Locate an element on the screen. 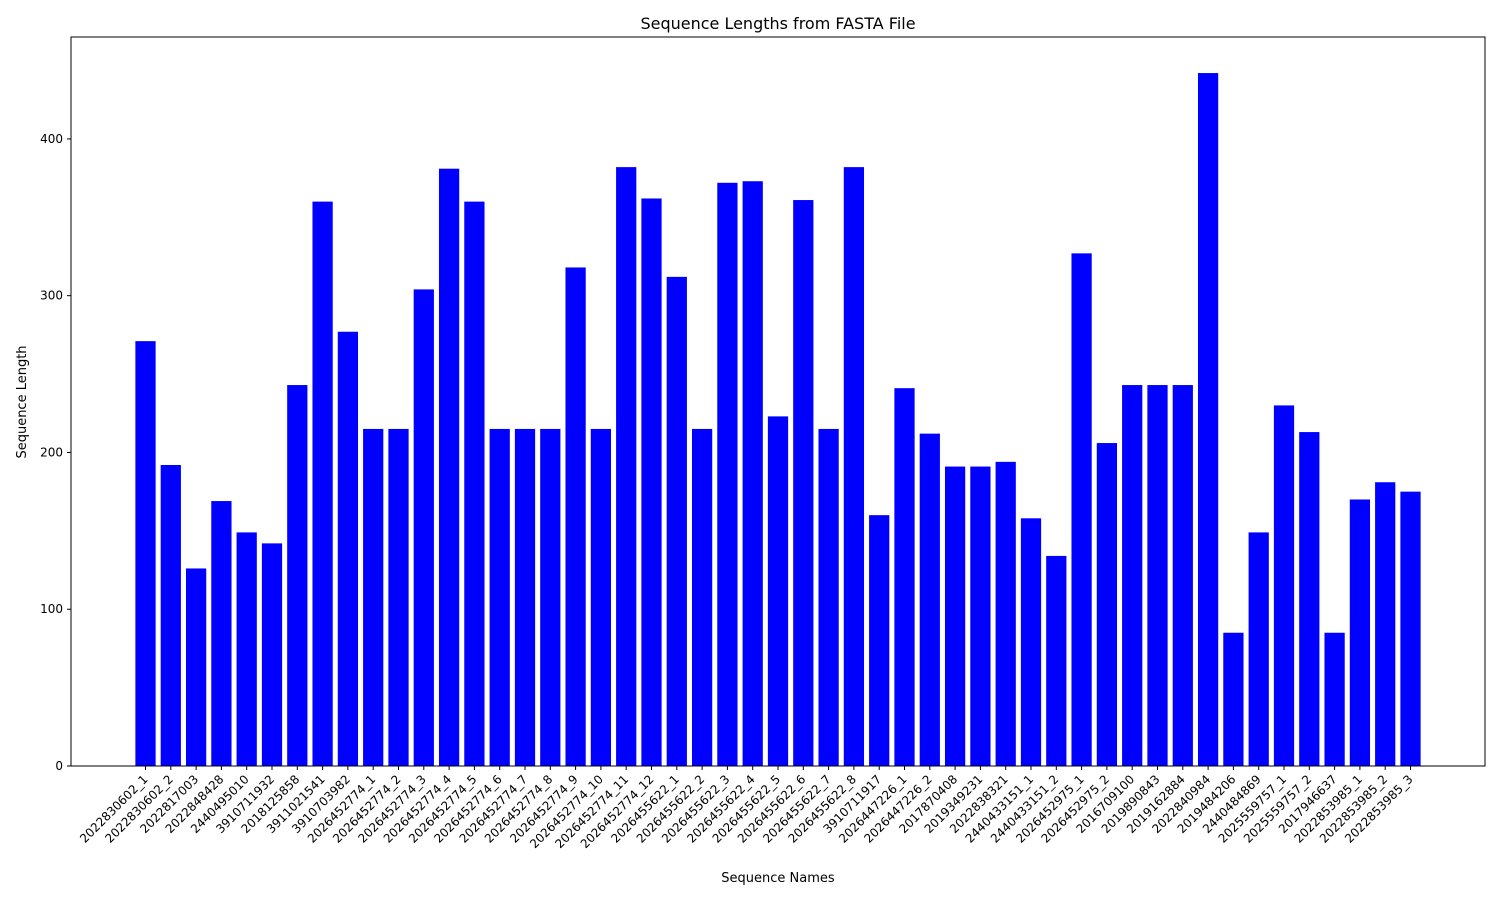 Image resolution: width=1500 pixels, height=900 pixels. y-axis: 0 100 200 300 400 is located at coordinates (55, 452).